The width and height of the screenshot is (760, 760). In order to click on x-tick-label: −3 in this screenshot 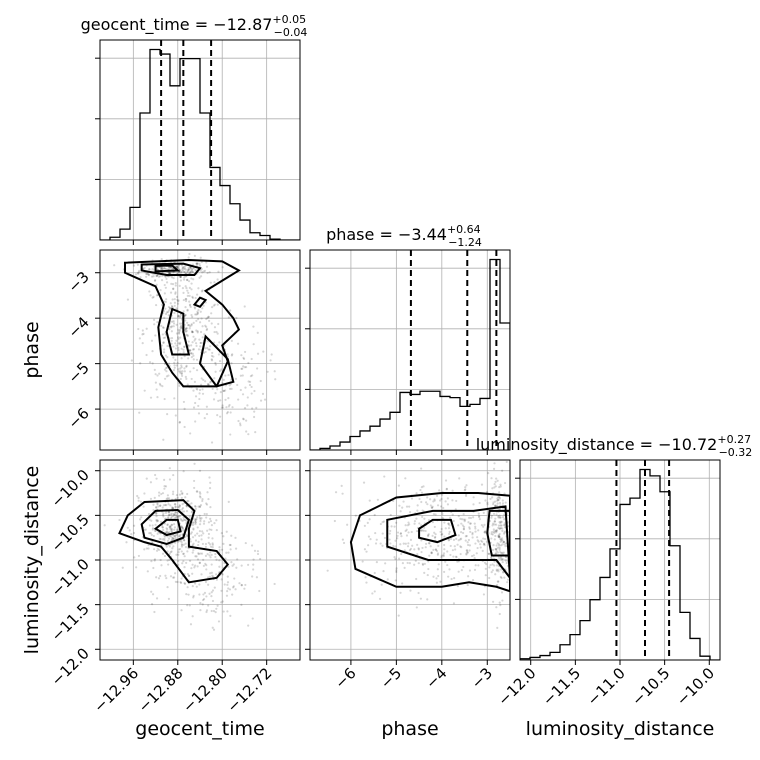, I will do `click(482, 678)`.